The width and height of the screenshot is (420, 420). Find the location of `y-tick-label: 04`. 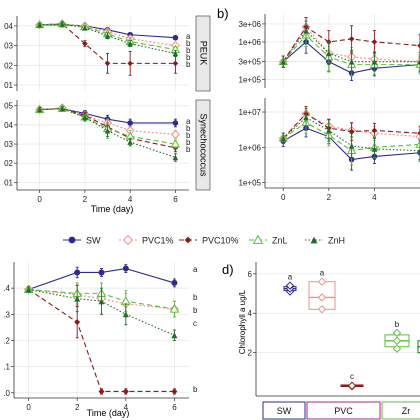

y-tick-label: 04 is located at coordinates (8, 125).